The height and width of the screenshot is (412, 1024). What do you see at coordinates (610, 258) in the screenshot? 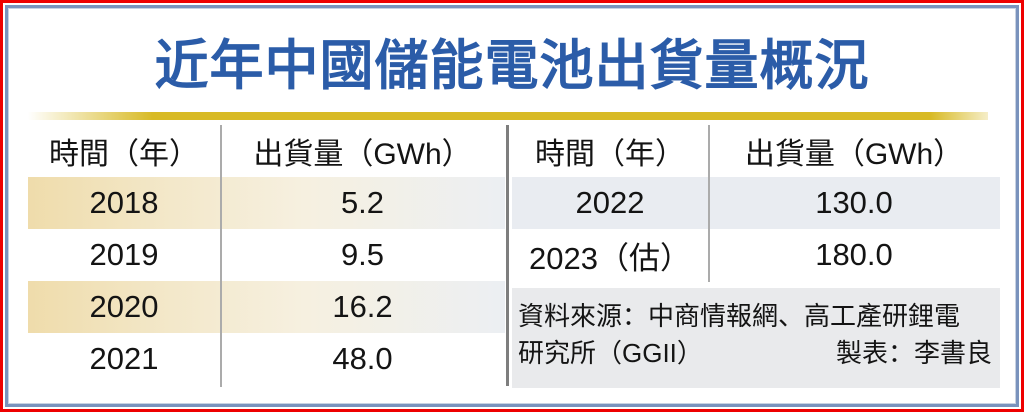
I see `year-cell: 2023（估）` at bounding box center [610, 258].